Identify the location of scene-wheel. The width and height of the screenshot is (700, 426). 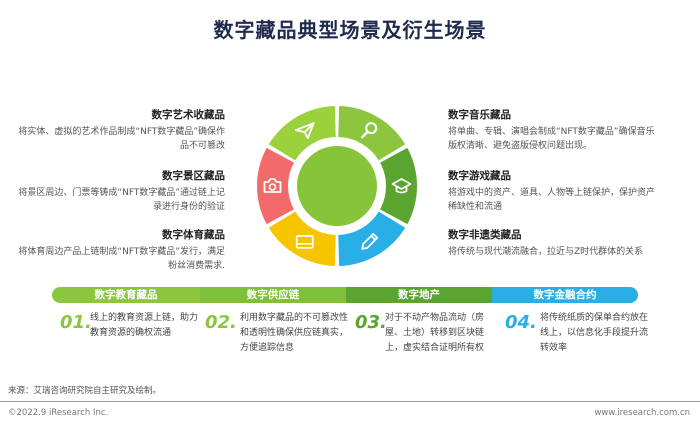
(337, 186).